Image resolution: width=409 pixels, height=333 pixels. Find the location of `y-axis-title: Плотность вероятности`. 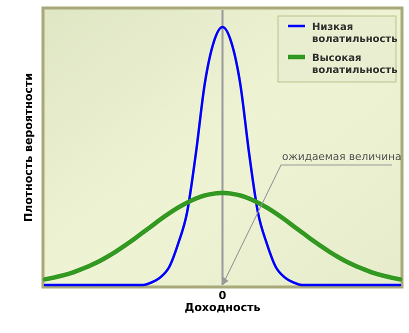

y-axis-title: Плотность вероятности is located at coordinates (28, 147).